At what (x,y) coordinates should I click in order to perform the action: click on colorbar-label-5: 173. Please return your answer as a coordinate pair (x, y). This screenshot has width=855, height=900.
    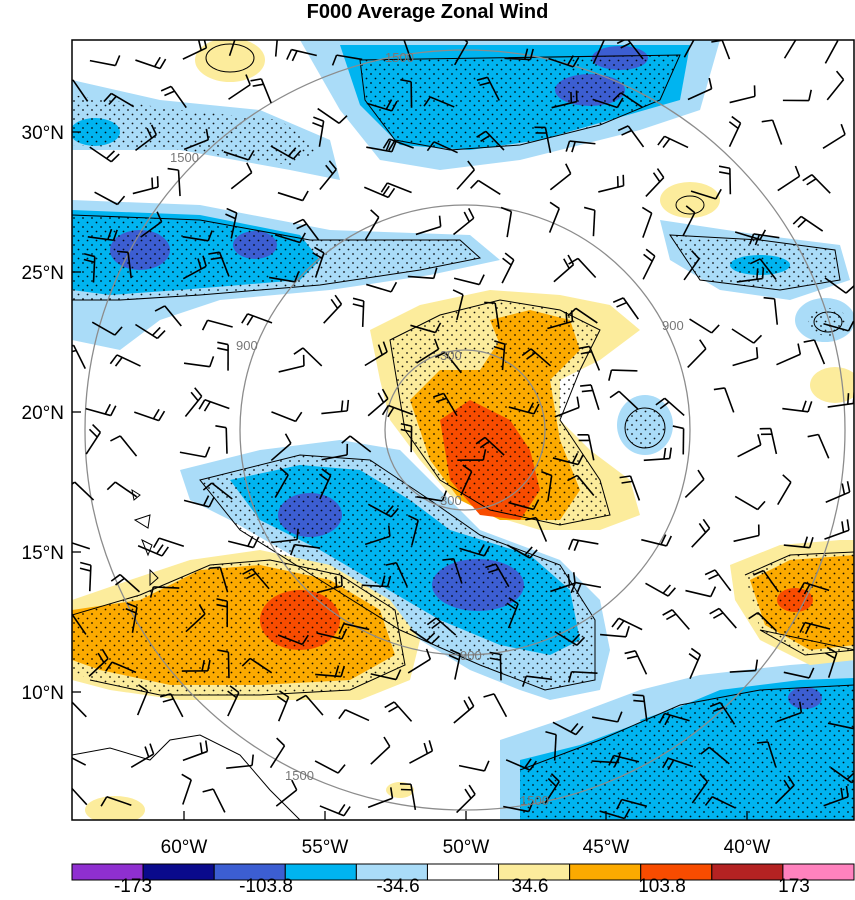
    Looking at the image, I should click on (794, 886).